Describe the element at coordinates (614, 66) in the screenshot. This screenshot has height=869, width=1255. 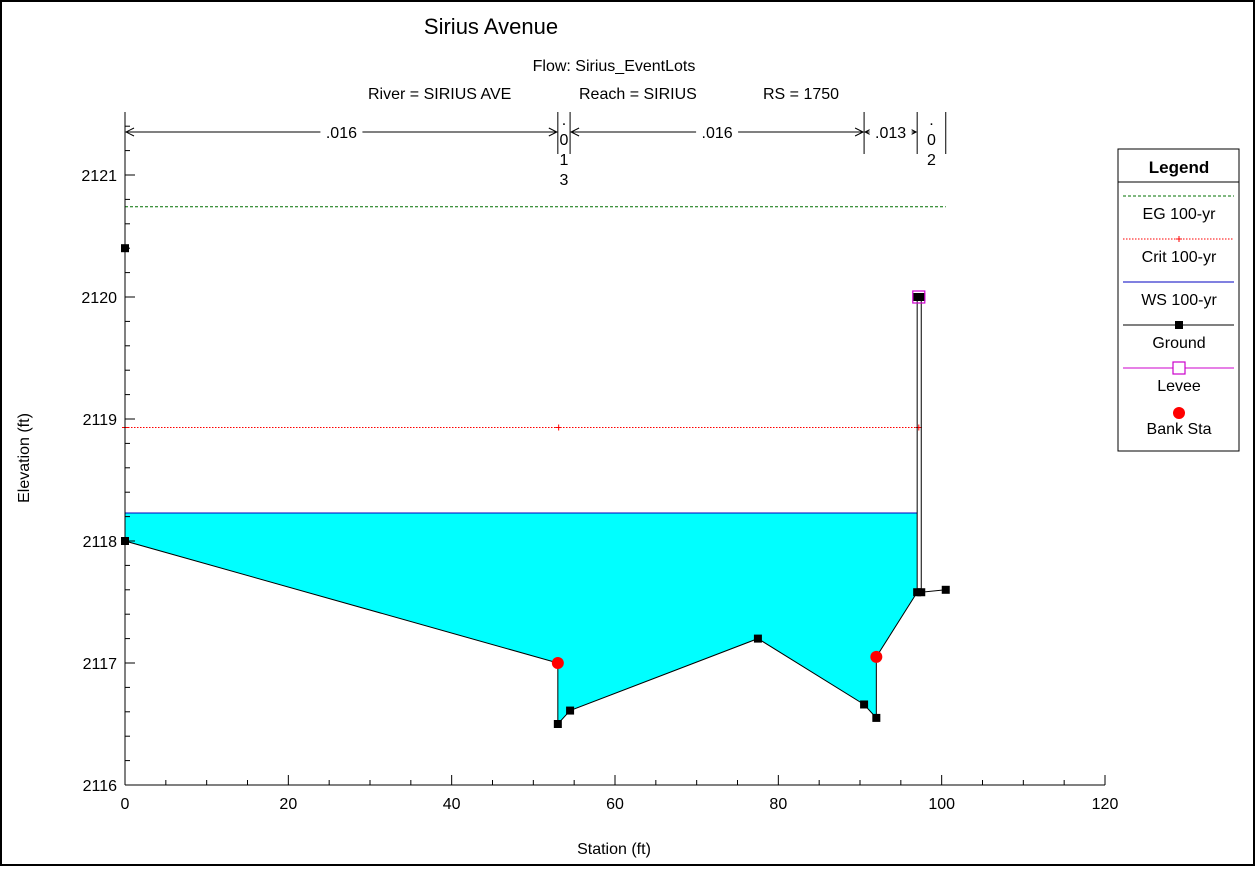
I see `chart-subtitle: Flow: Sirius_EventLots` at that location.